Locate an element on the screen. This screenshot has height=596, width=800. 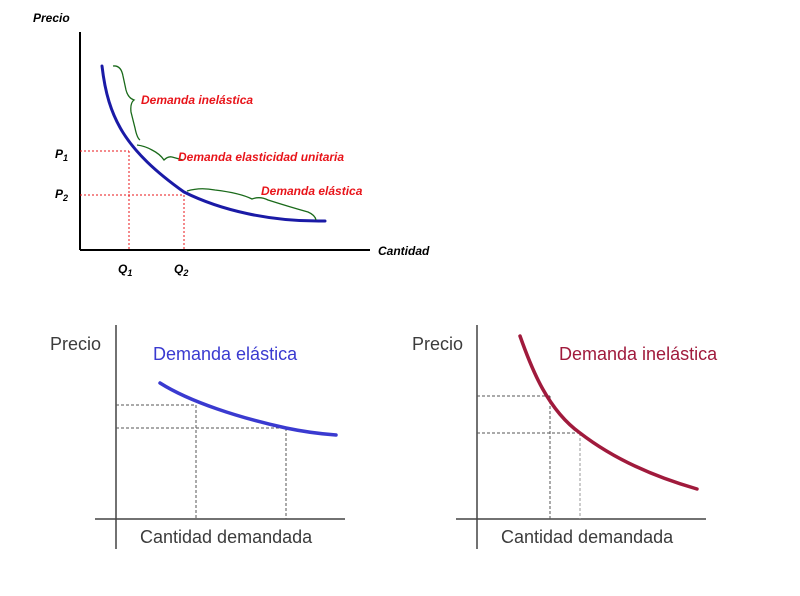
right-demand-curve is located at coordinates (608, 412).